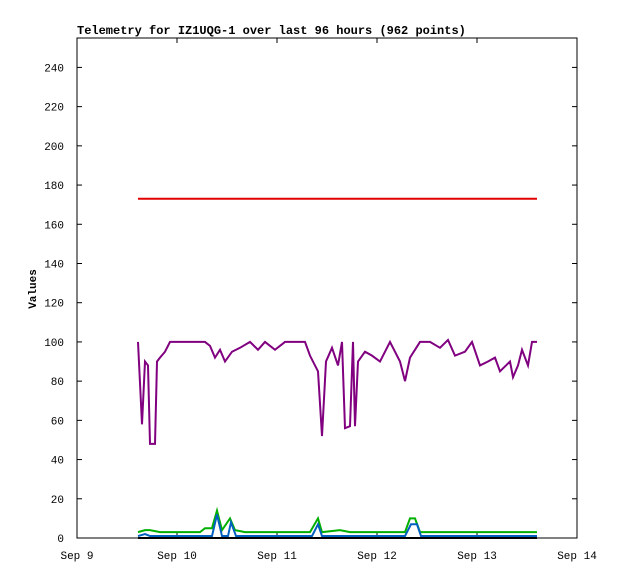  What do you see at coordinates (477, 557) in the screenshot?
I see `x-tick-label: Sep 13` at bounding box center [477, 557].